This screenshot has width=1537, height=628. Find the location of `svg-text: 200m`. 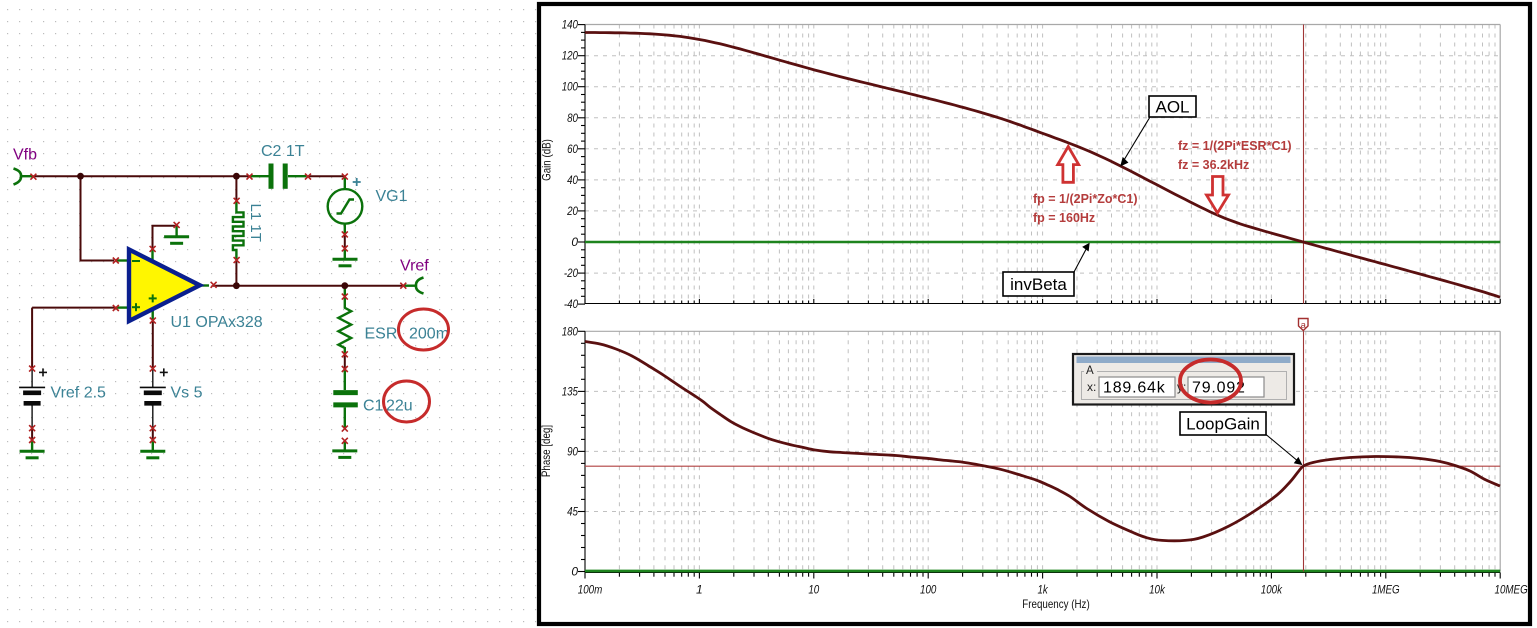

svg-text: 200m is located at coordinates (429, 334).